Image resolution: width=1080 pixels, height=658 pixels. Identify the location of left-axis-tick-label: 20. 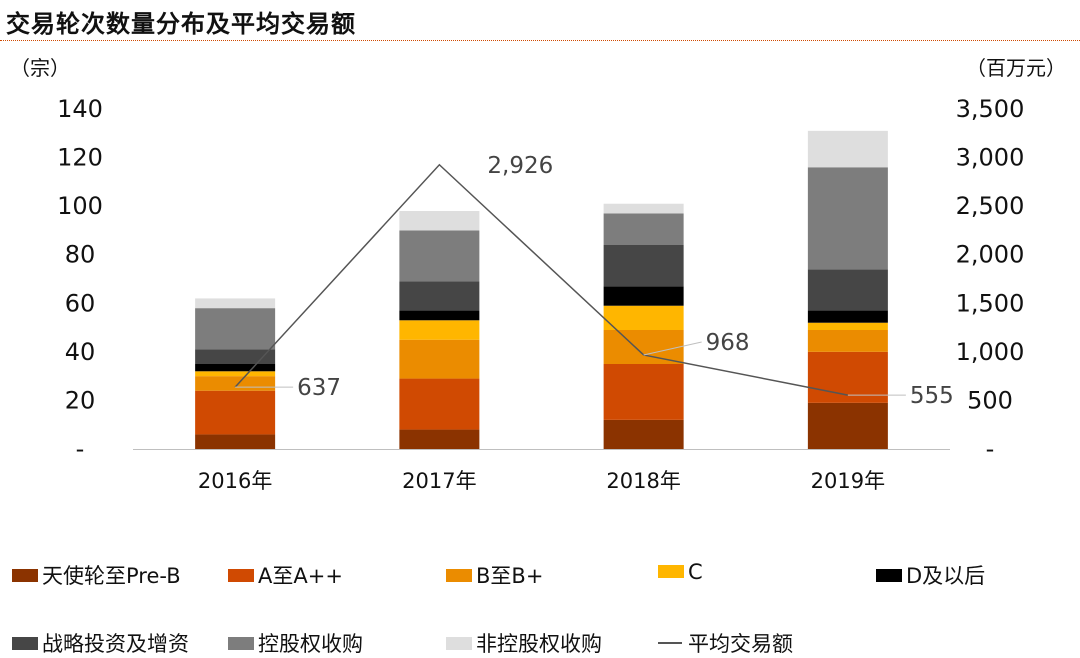
(80, 400).